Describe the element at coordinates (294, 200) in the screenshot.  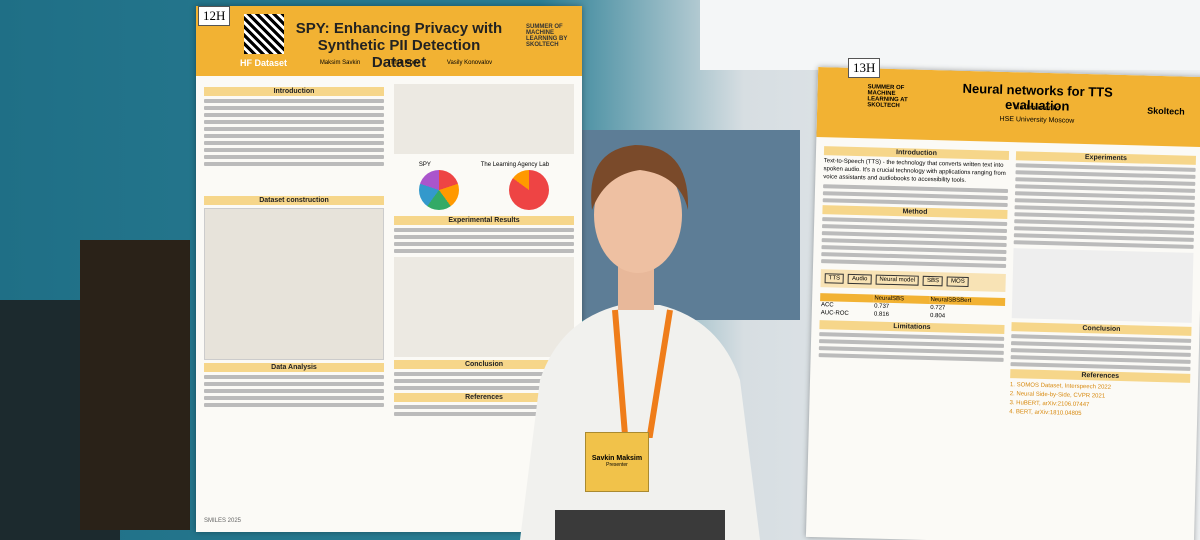
I see `section-title: Dataset construction` at that location.